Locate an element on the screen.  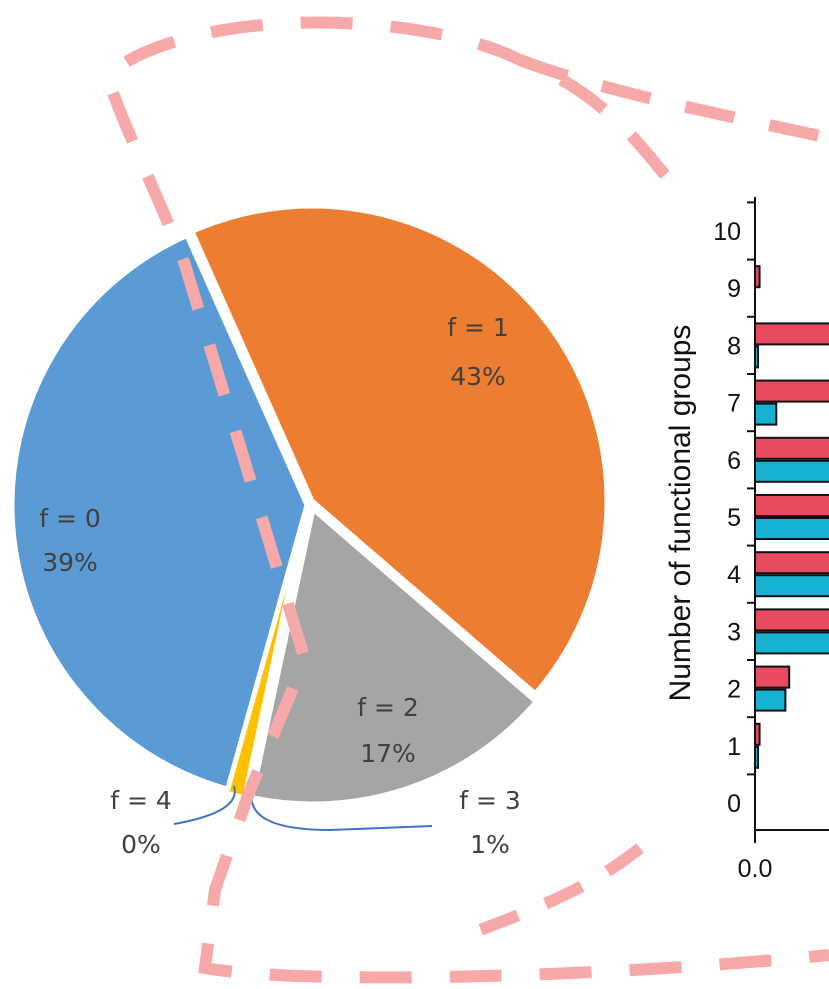
x-tick-label-0: 0.0 is located at coordinates (755, 869).